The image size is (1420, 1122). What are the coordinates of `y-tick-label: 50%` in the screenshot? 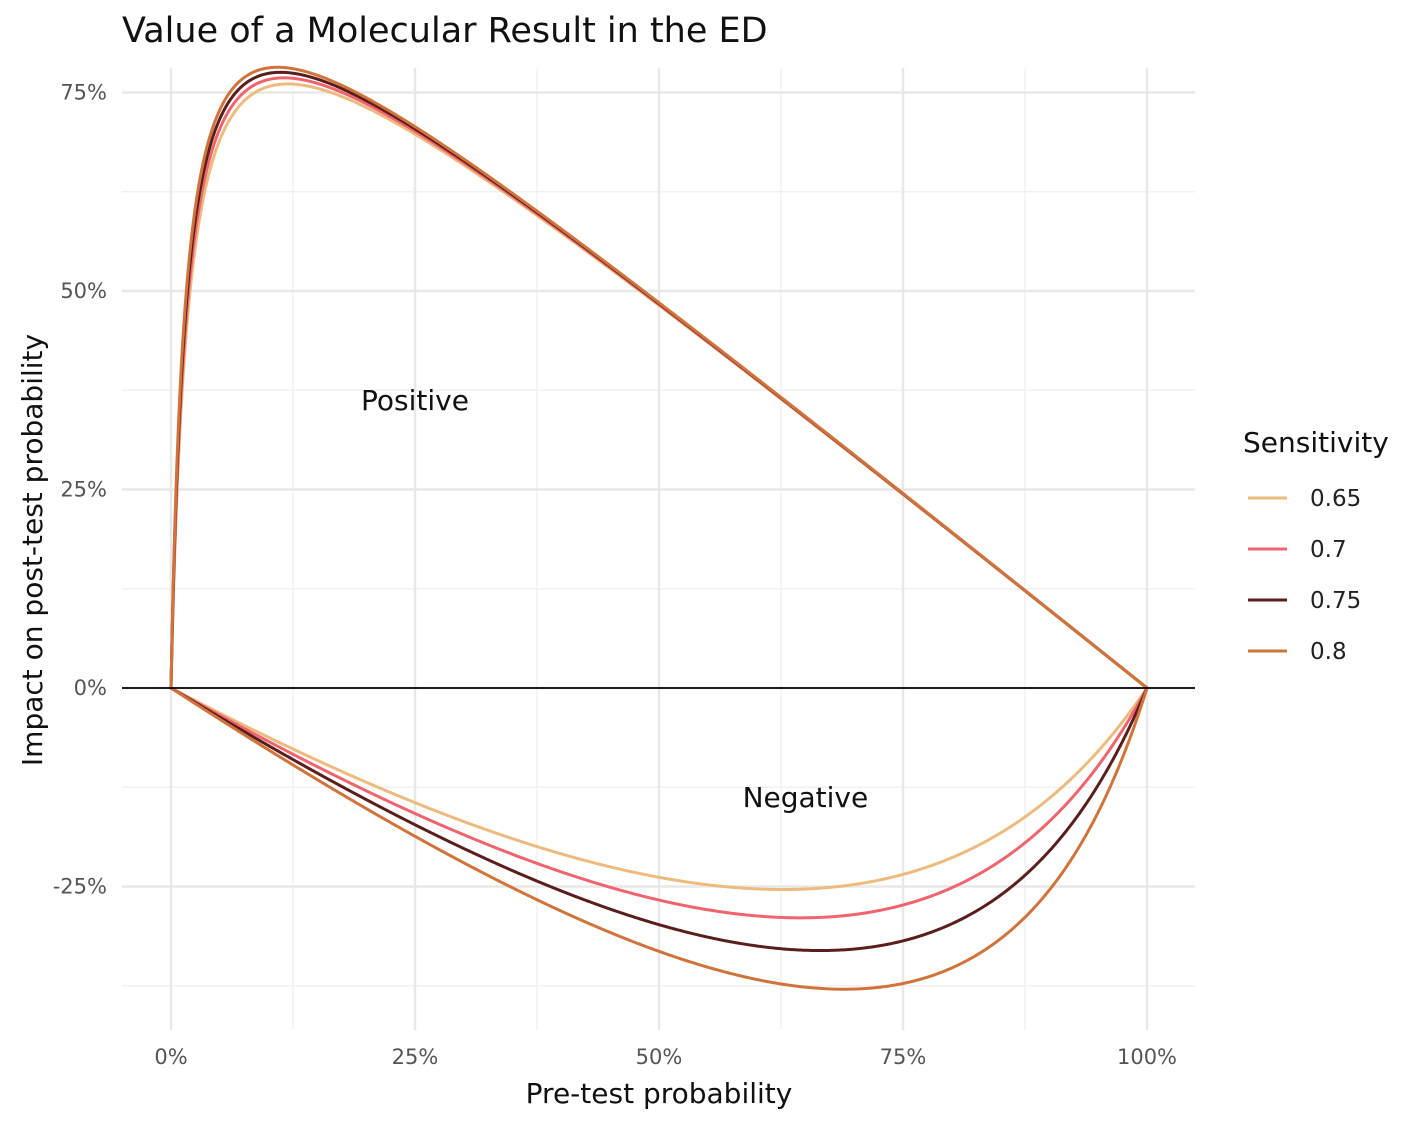 It's located at (83, 291).